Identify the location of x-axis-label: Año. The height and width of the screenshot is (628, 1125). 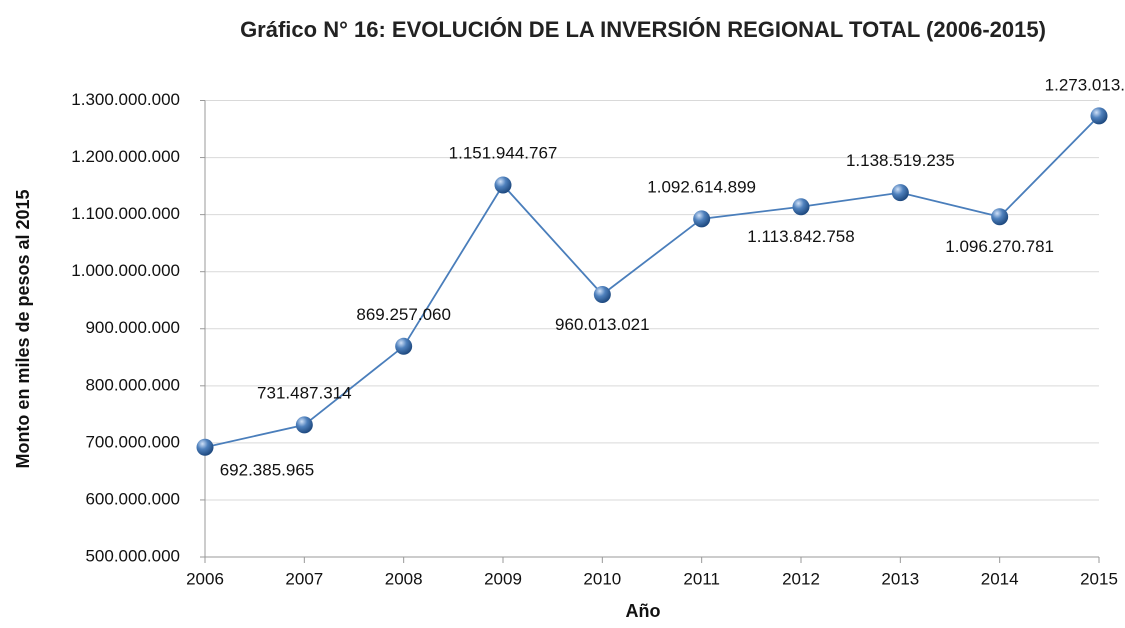
(643, 611).